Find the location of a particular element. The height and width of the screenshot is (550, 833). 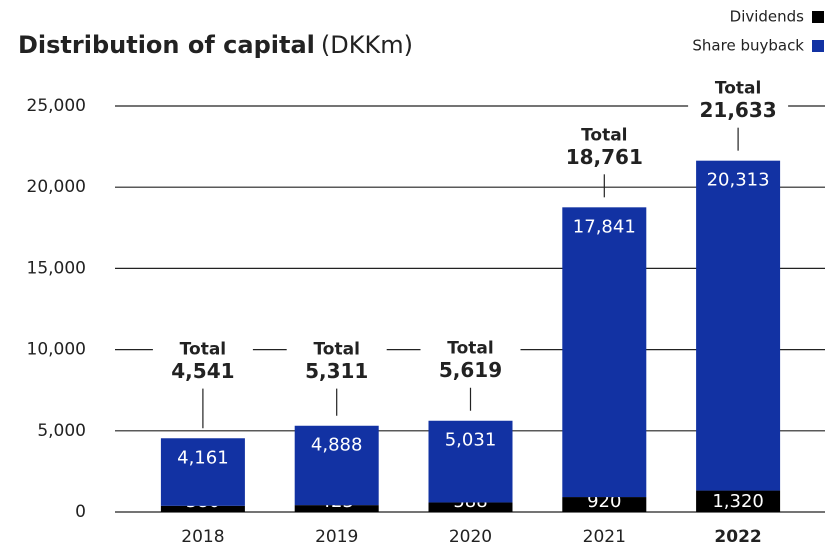

legend-label: Dividends is located at coordinates (767, 17).